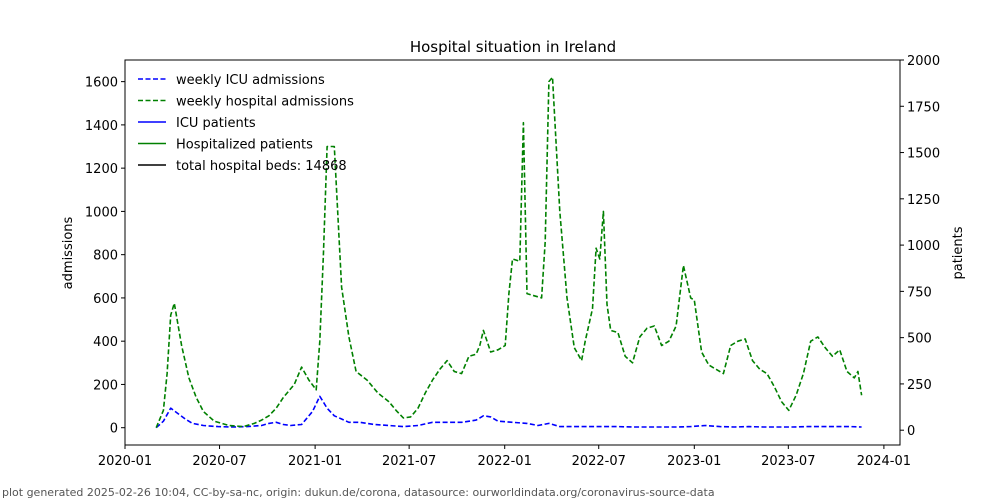 The height and width of the screenshot is (500, 1000). What do you see at coordinates (68, 252) in the screenshot?
I see `y-axis-label: admissions` at bounding box center [68, 252].